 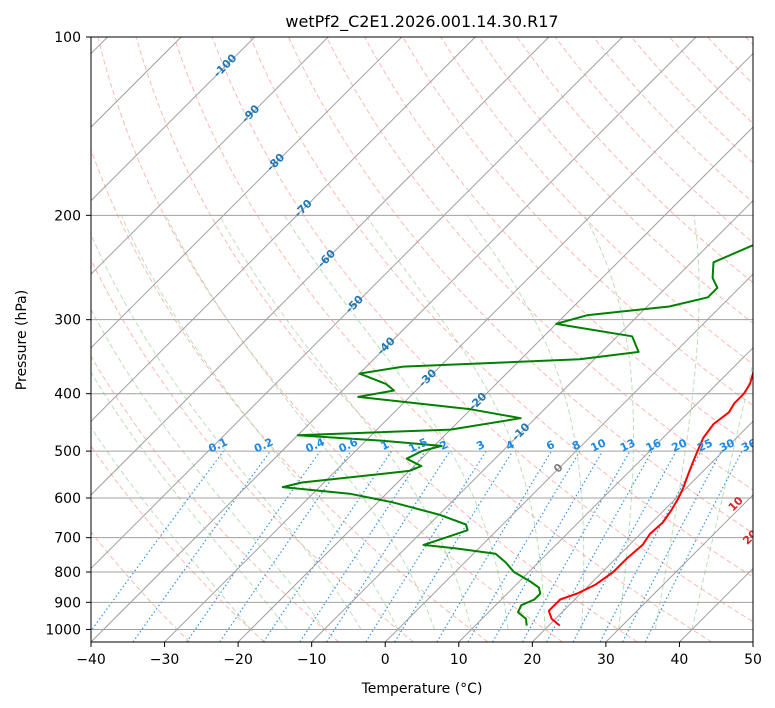 I want to click on mixing-ratio-label: 25, so click(x=704, y=445).